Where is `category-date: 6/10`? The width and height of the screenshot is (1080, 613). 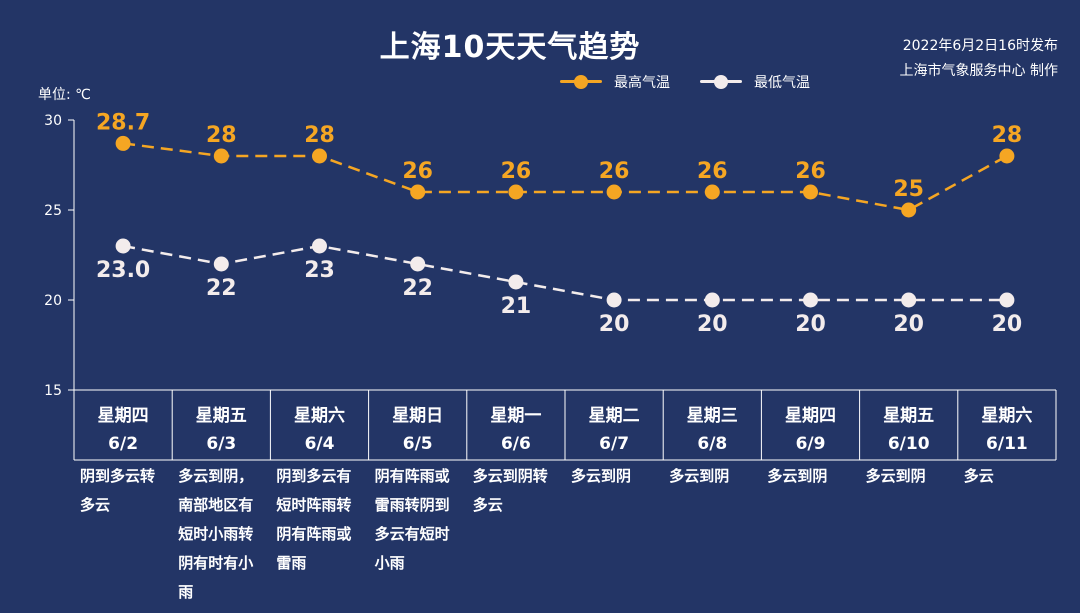
category-date: 6/10 is located at coordinates (909, 444).